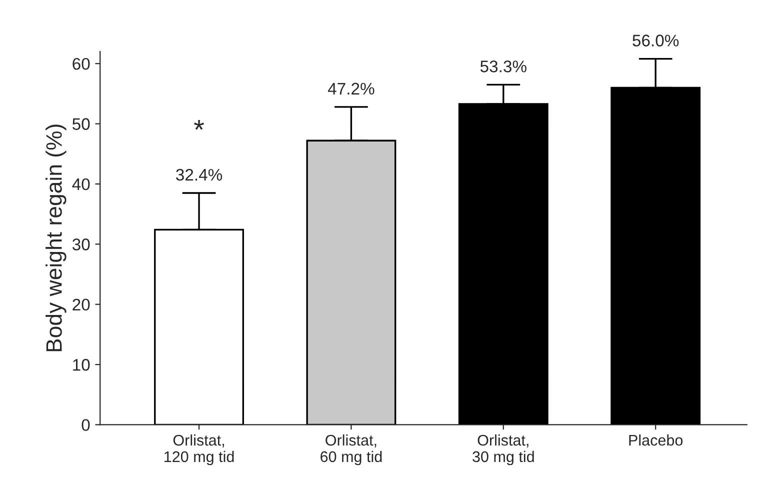 Image resolution: width=770 pixels, height=491 pixels. I want to click on x-tick-label: Orlistat, 60 mg tid, so click(351, 450).